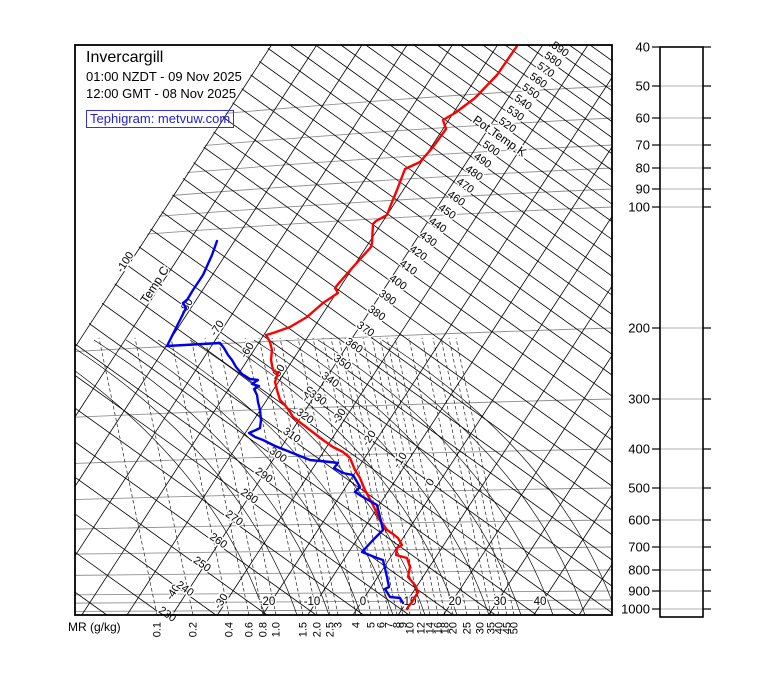  Describe the element at coordinates (155, 284) in the screenshot. I see `temp-axis-title: Temp C` at that location.